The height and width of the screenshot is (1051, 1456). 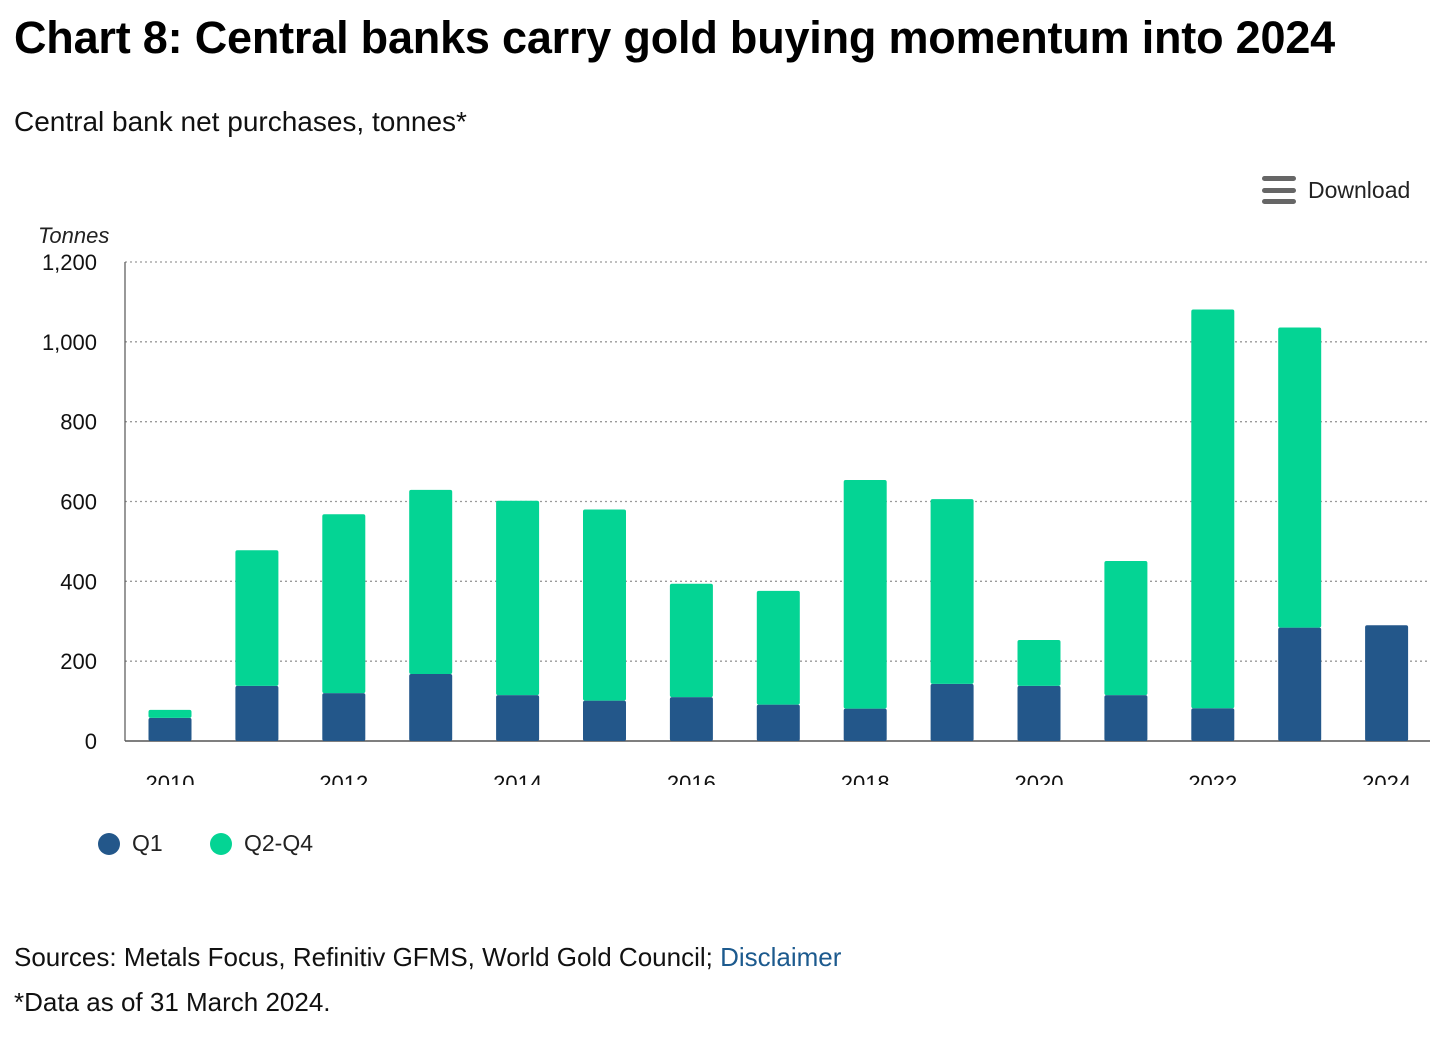 What do you see at coordinates (73, 235) in the screenshot?
I see `y-axis-label: Tonnes` at bounding box center [73, 235].